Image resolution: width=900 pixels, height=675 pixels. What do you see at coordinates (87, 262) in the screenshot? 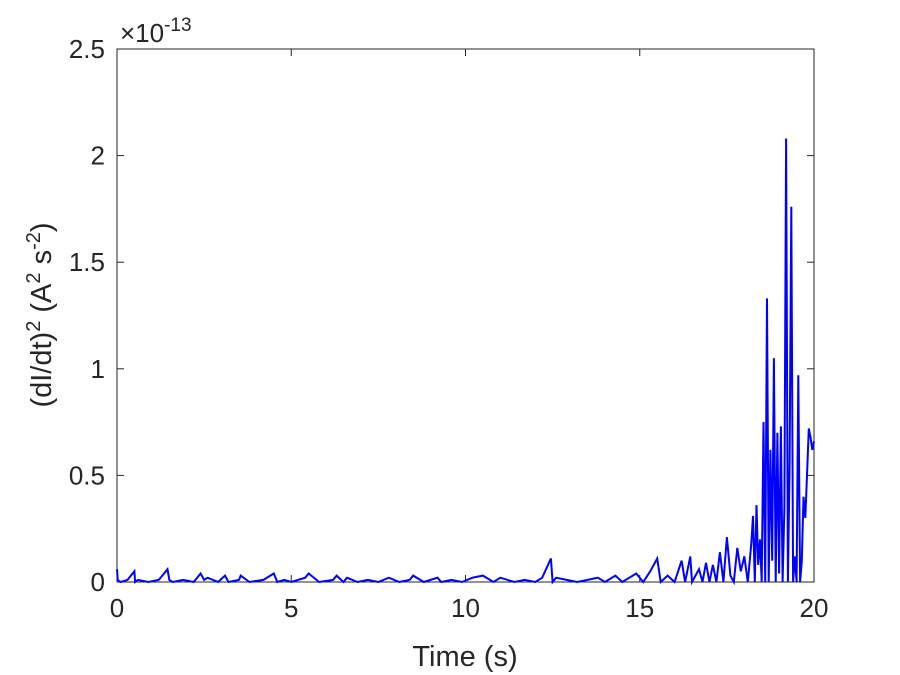
I see `y-tick-label: 1.5` at bounding box center [87, 262].